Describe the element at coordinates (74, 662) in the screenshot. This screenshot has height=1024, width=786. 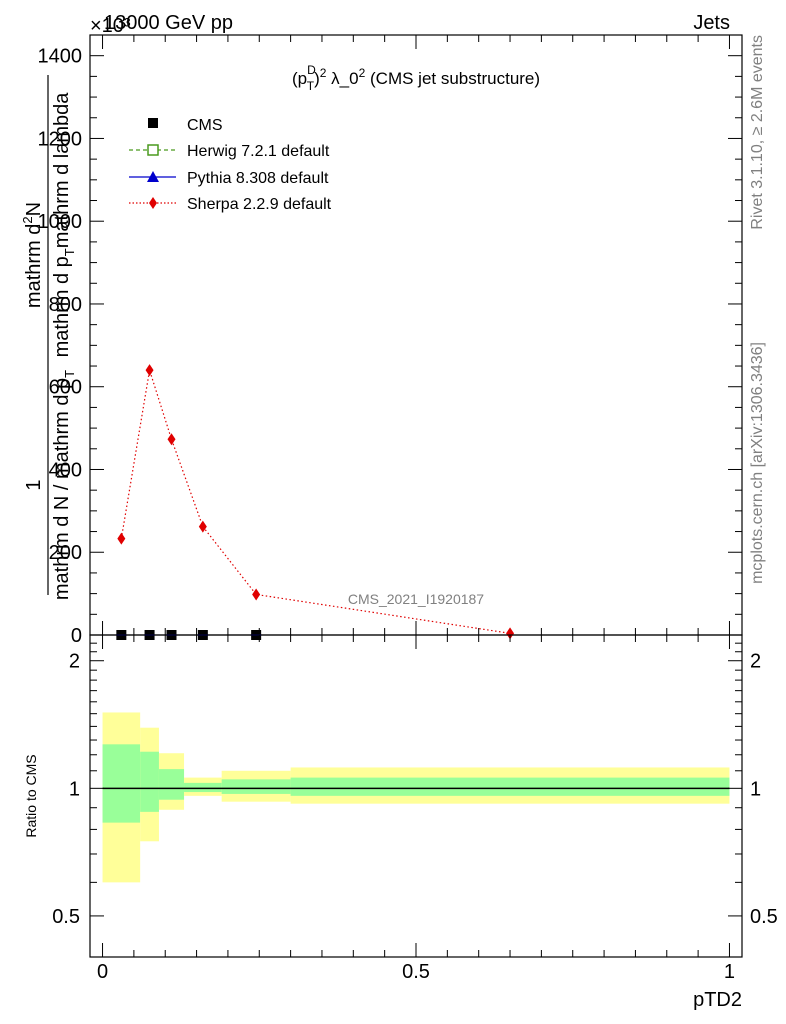
I see `ratio-y-tick-label: 2` at that location.